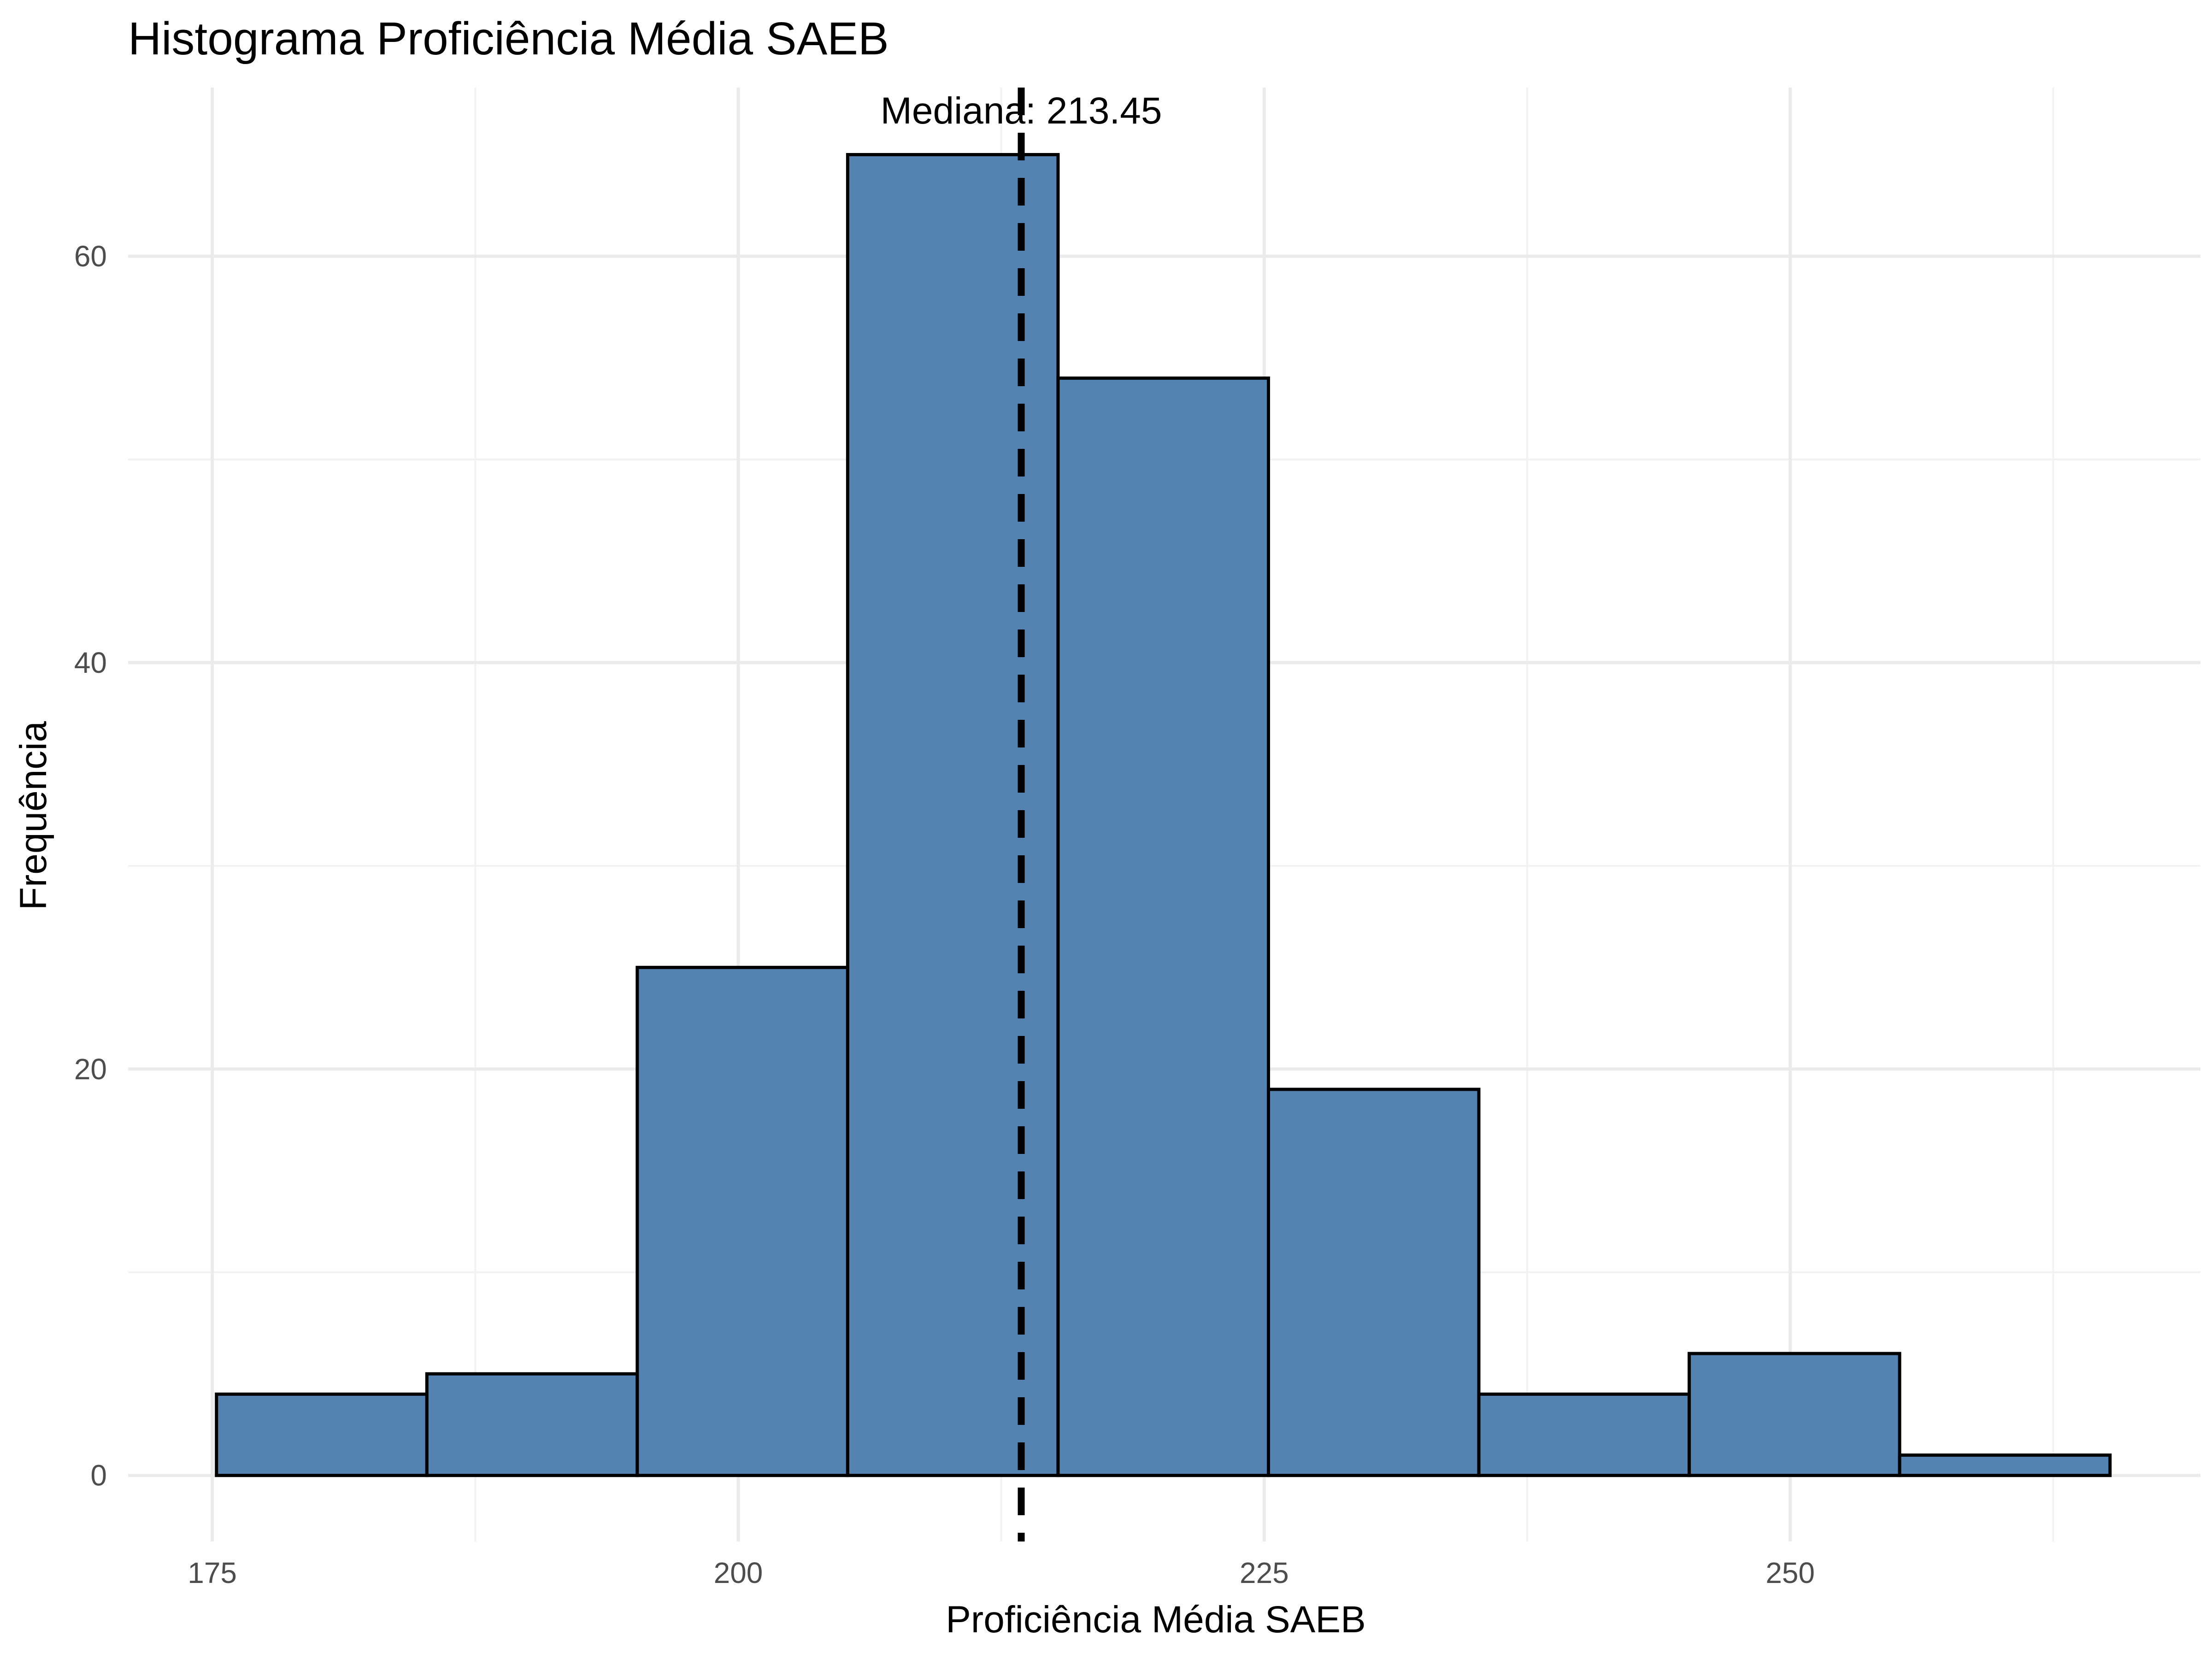 The width and height of the screenshot is (2212, 1659). Describe the element at coordinates (738, 1572) in the screenshot. I see `x-tick-label: 200` at that location.